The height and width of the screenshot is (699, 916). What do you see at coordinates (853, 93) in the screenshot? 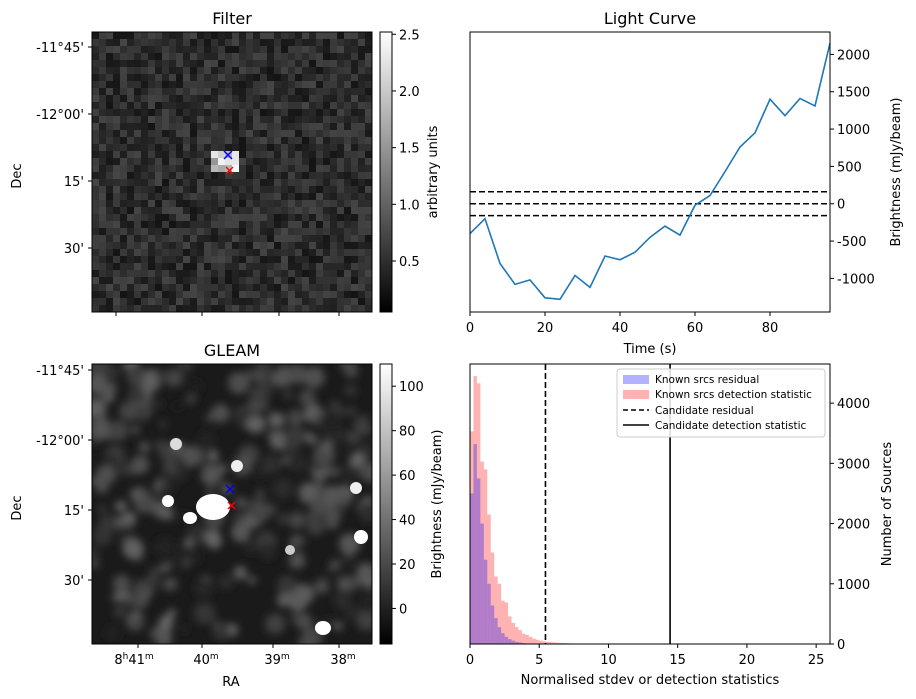
I see `light-curve-ytick-label: 1500` at bounding box center [853, 93].